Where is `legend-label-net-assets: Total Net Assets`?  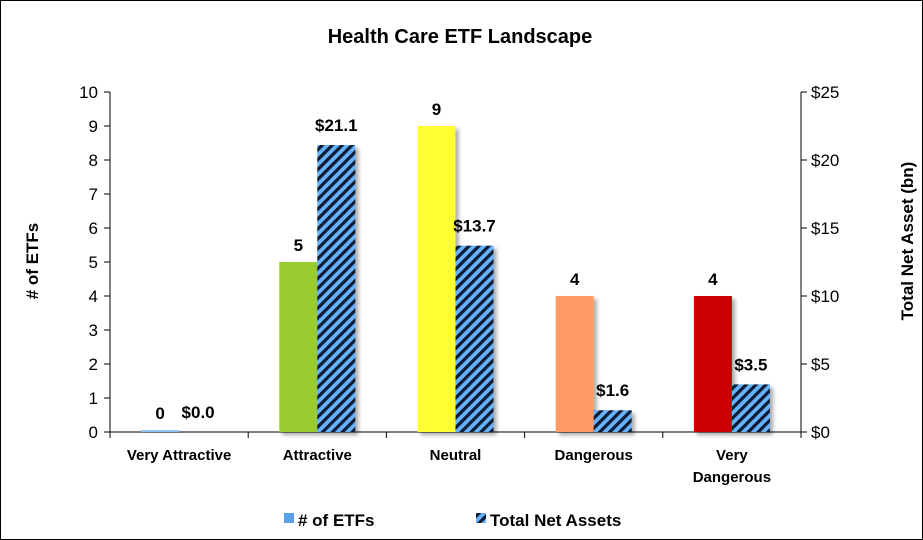 legend-label-net-assets: Total Net Assets is located at coordinates (555, 520).